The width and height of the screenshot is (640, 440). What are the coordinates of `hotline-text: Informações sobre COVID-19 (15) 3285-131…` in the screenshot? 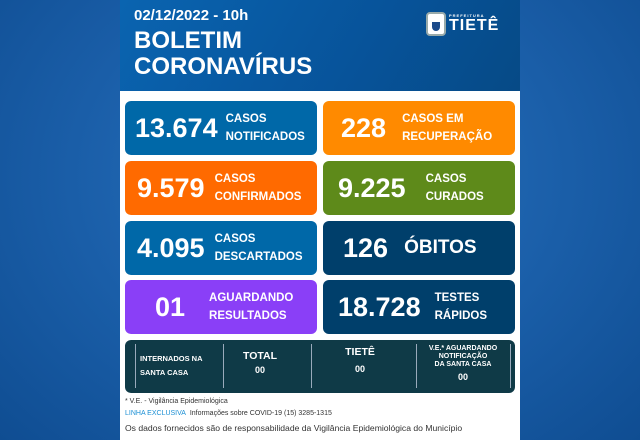 It's located at (260, 413).